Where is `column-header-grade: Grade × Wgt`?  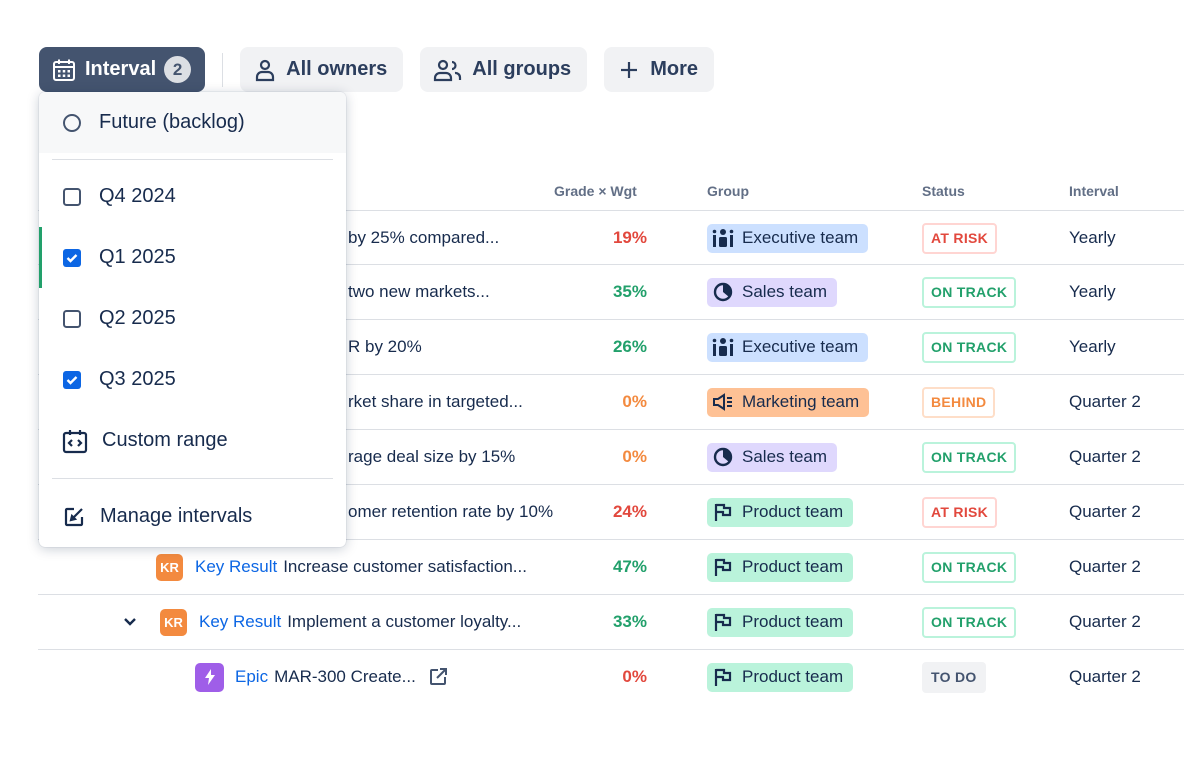 column-header-grade: Grade × Wgt is located at coordinates (595, 191).